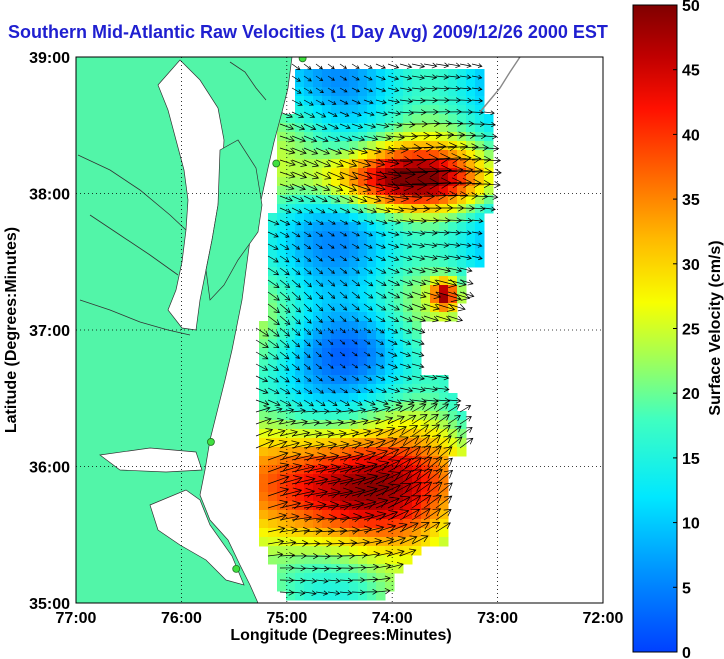 This screenshot has width=724, height=659. I want to click on colorbar-tick-label: 30, so click(691, 265).